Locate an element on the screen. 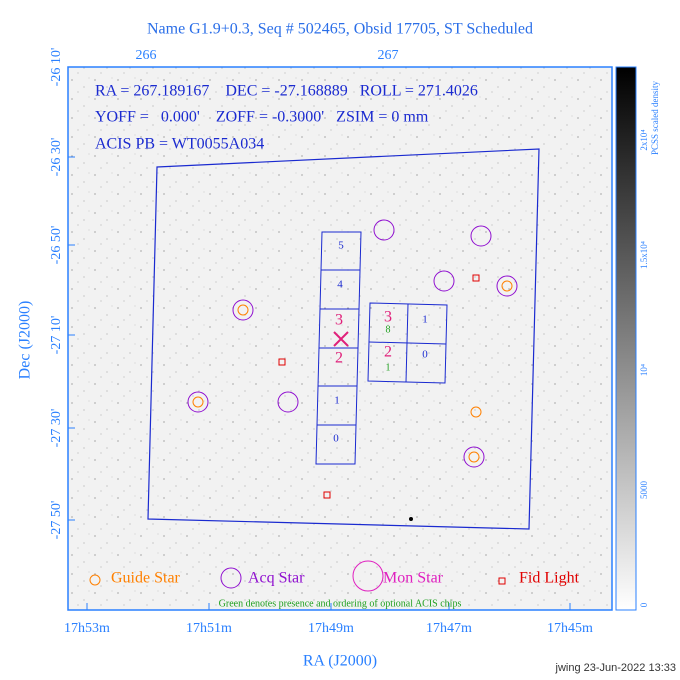 The image size is (680, 680). info-line: ACIS PB = WT0055A034 is located at coordinates (179, 144).